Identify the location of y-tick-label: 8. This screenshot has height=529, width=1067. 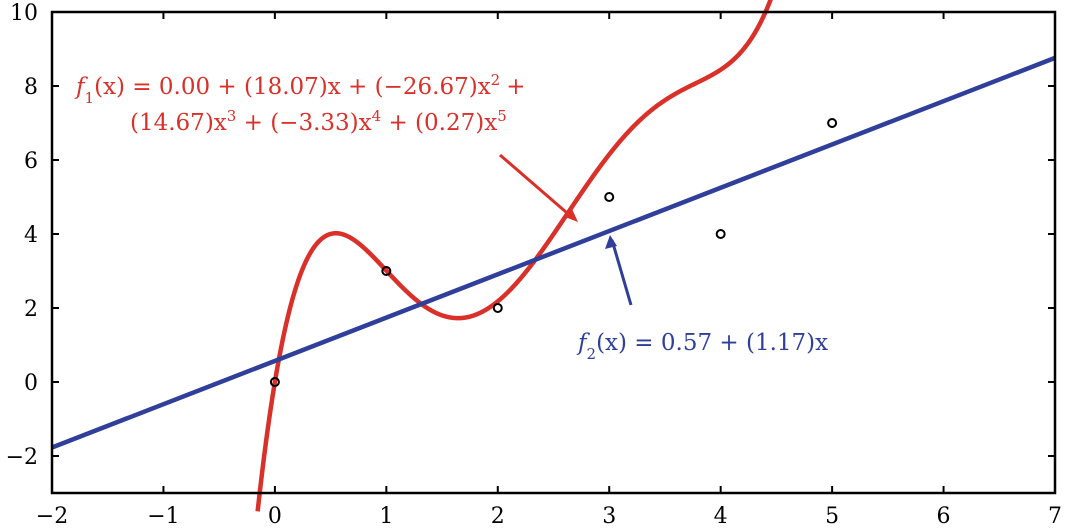
(31, 87).